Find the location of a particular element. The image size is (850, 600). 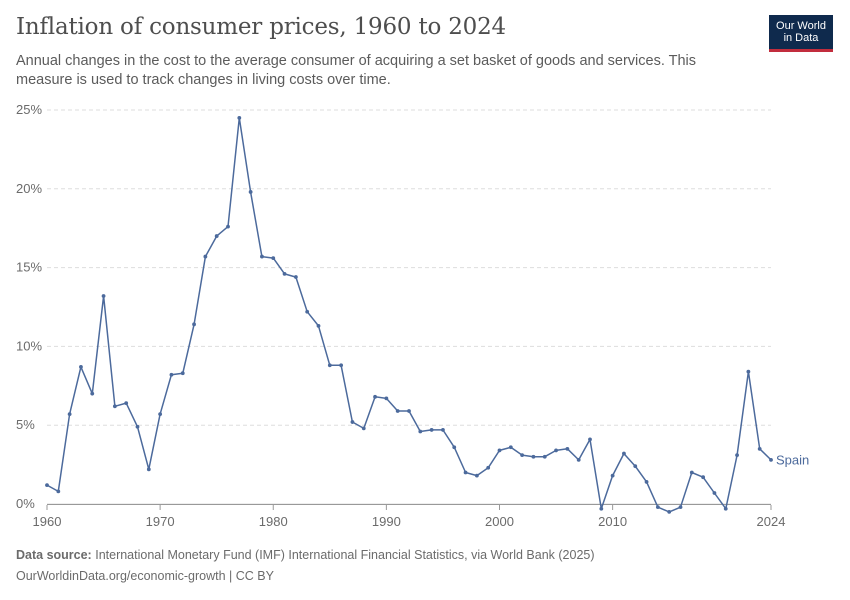

y-tick-label: 0% is located at coordinates (25, 503).